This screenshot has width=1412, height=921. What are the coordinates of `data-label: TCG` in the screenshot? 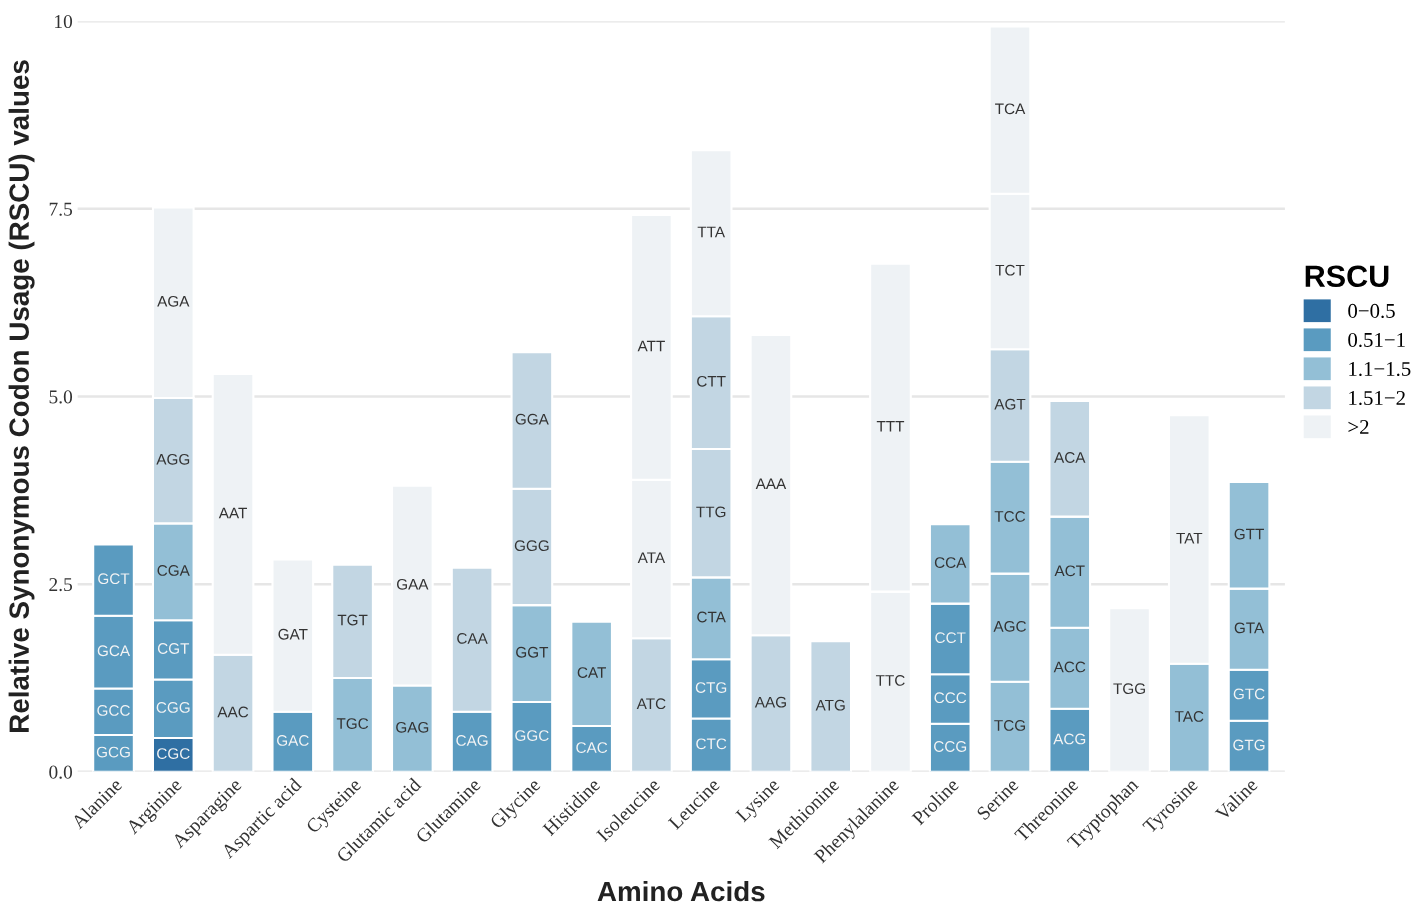 It's located at (1009, 725).